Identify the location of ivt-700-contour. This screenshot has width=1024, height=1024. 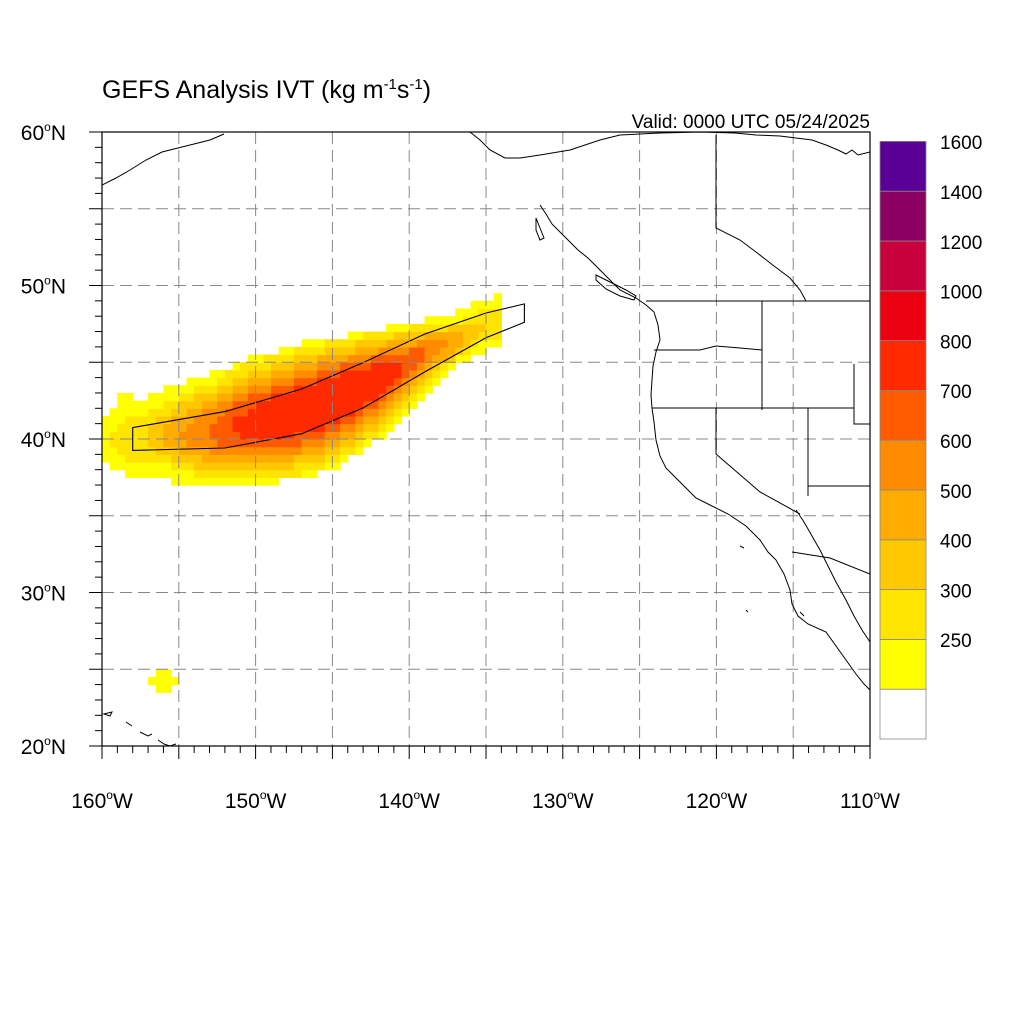
(328, 377).